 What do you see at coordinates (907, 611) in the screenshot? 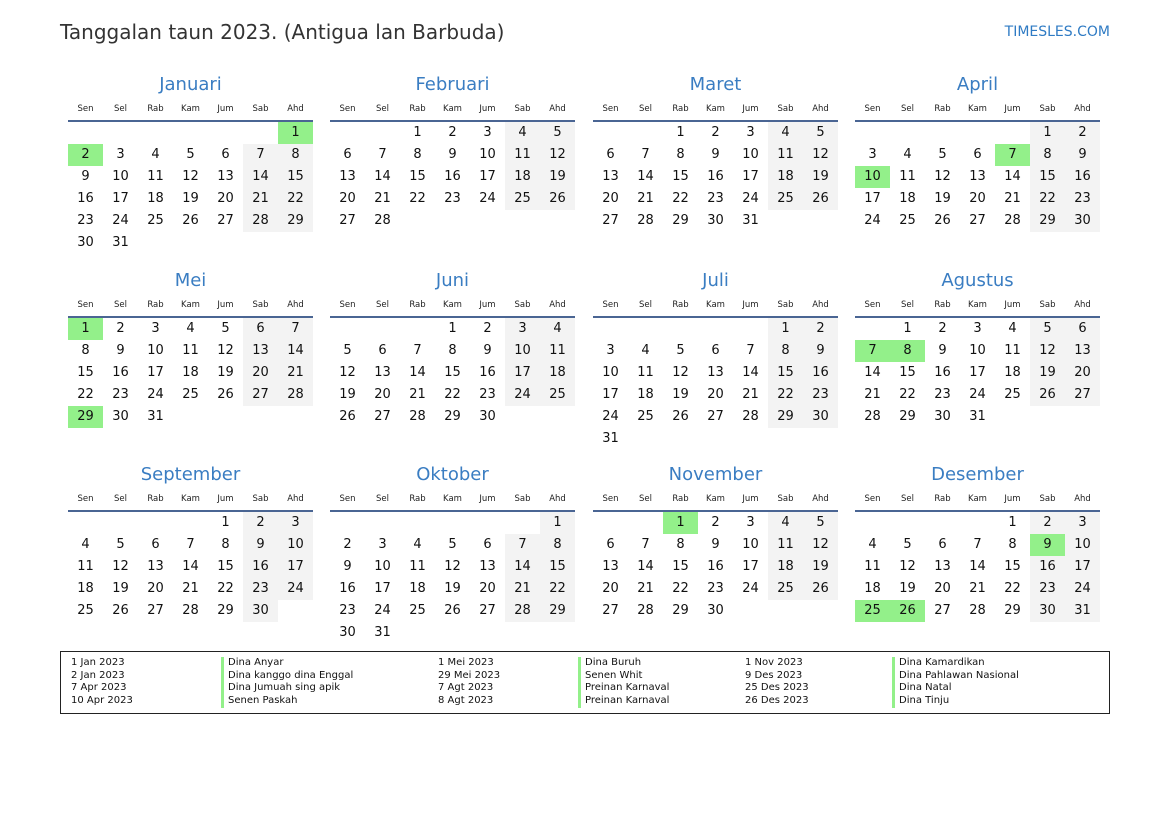
I see `holiday-day: 26` at bounding box center [907, 611].